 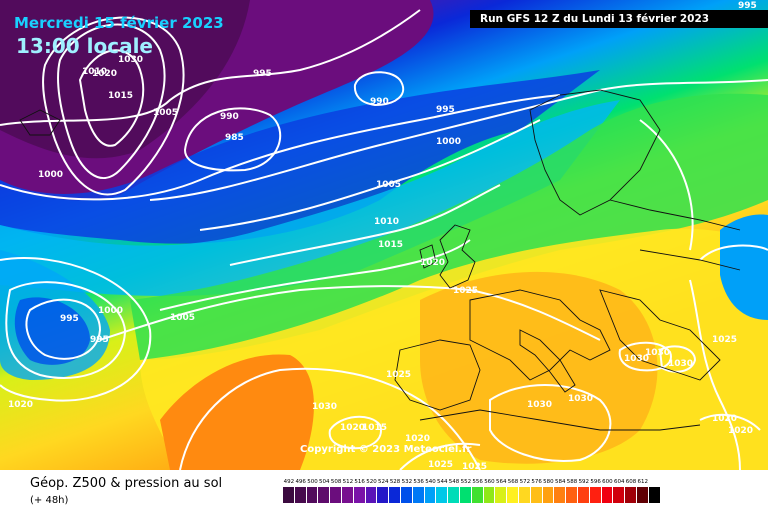 What do you see at coordinates (560, 482) in the screenshot?
I see `legend-label: 584` at bounding box center [560, 482].